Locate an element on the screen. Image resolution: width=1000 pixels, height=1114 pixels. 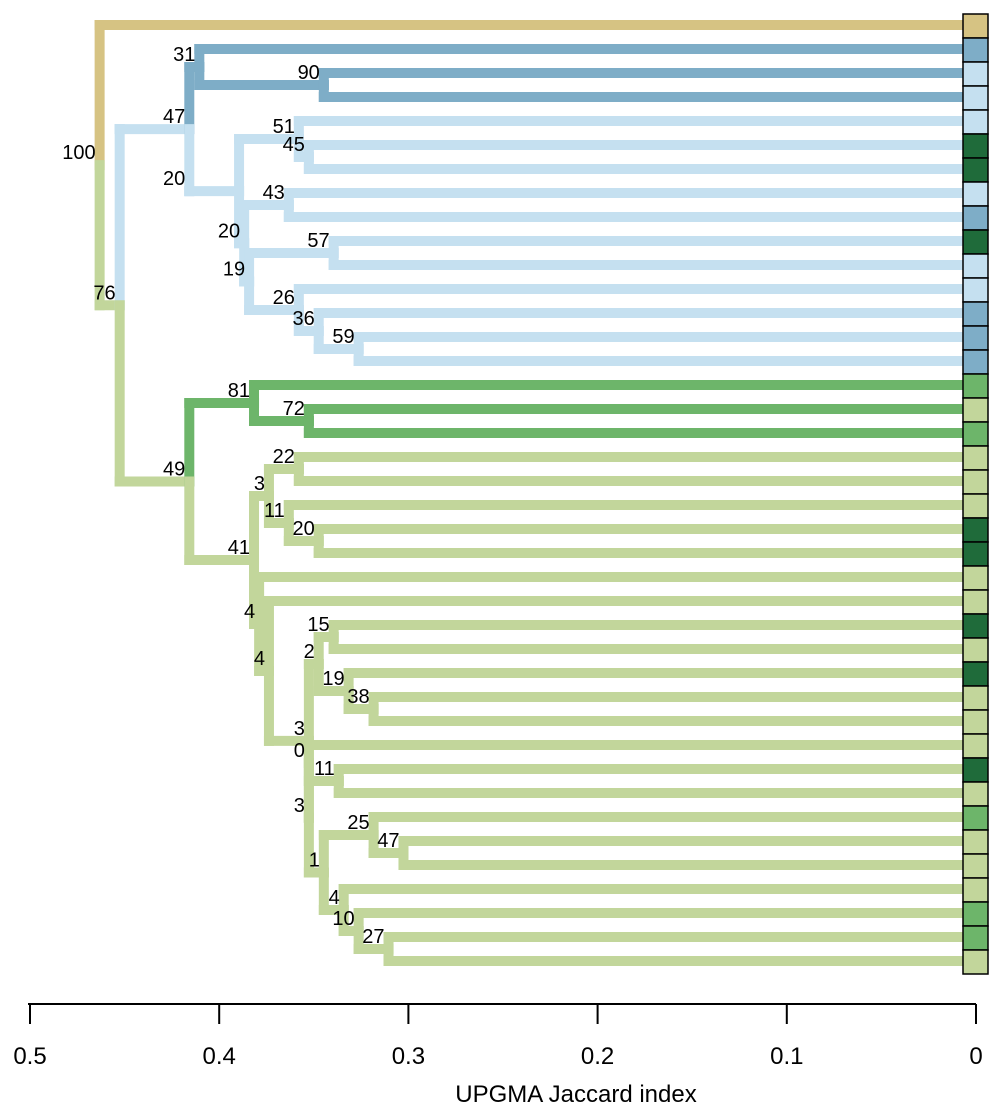
support-value: 76 is located at coordinates (104, 293).